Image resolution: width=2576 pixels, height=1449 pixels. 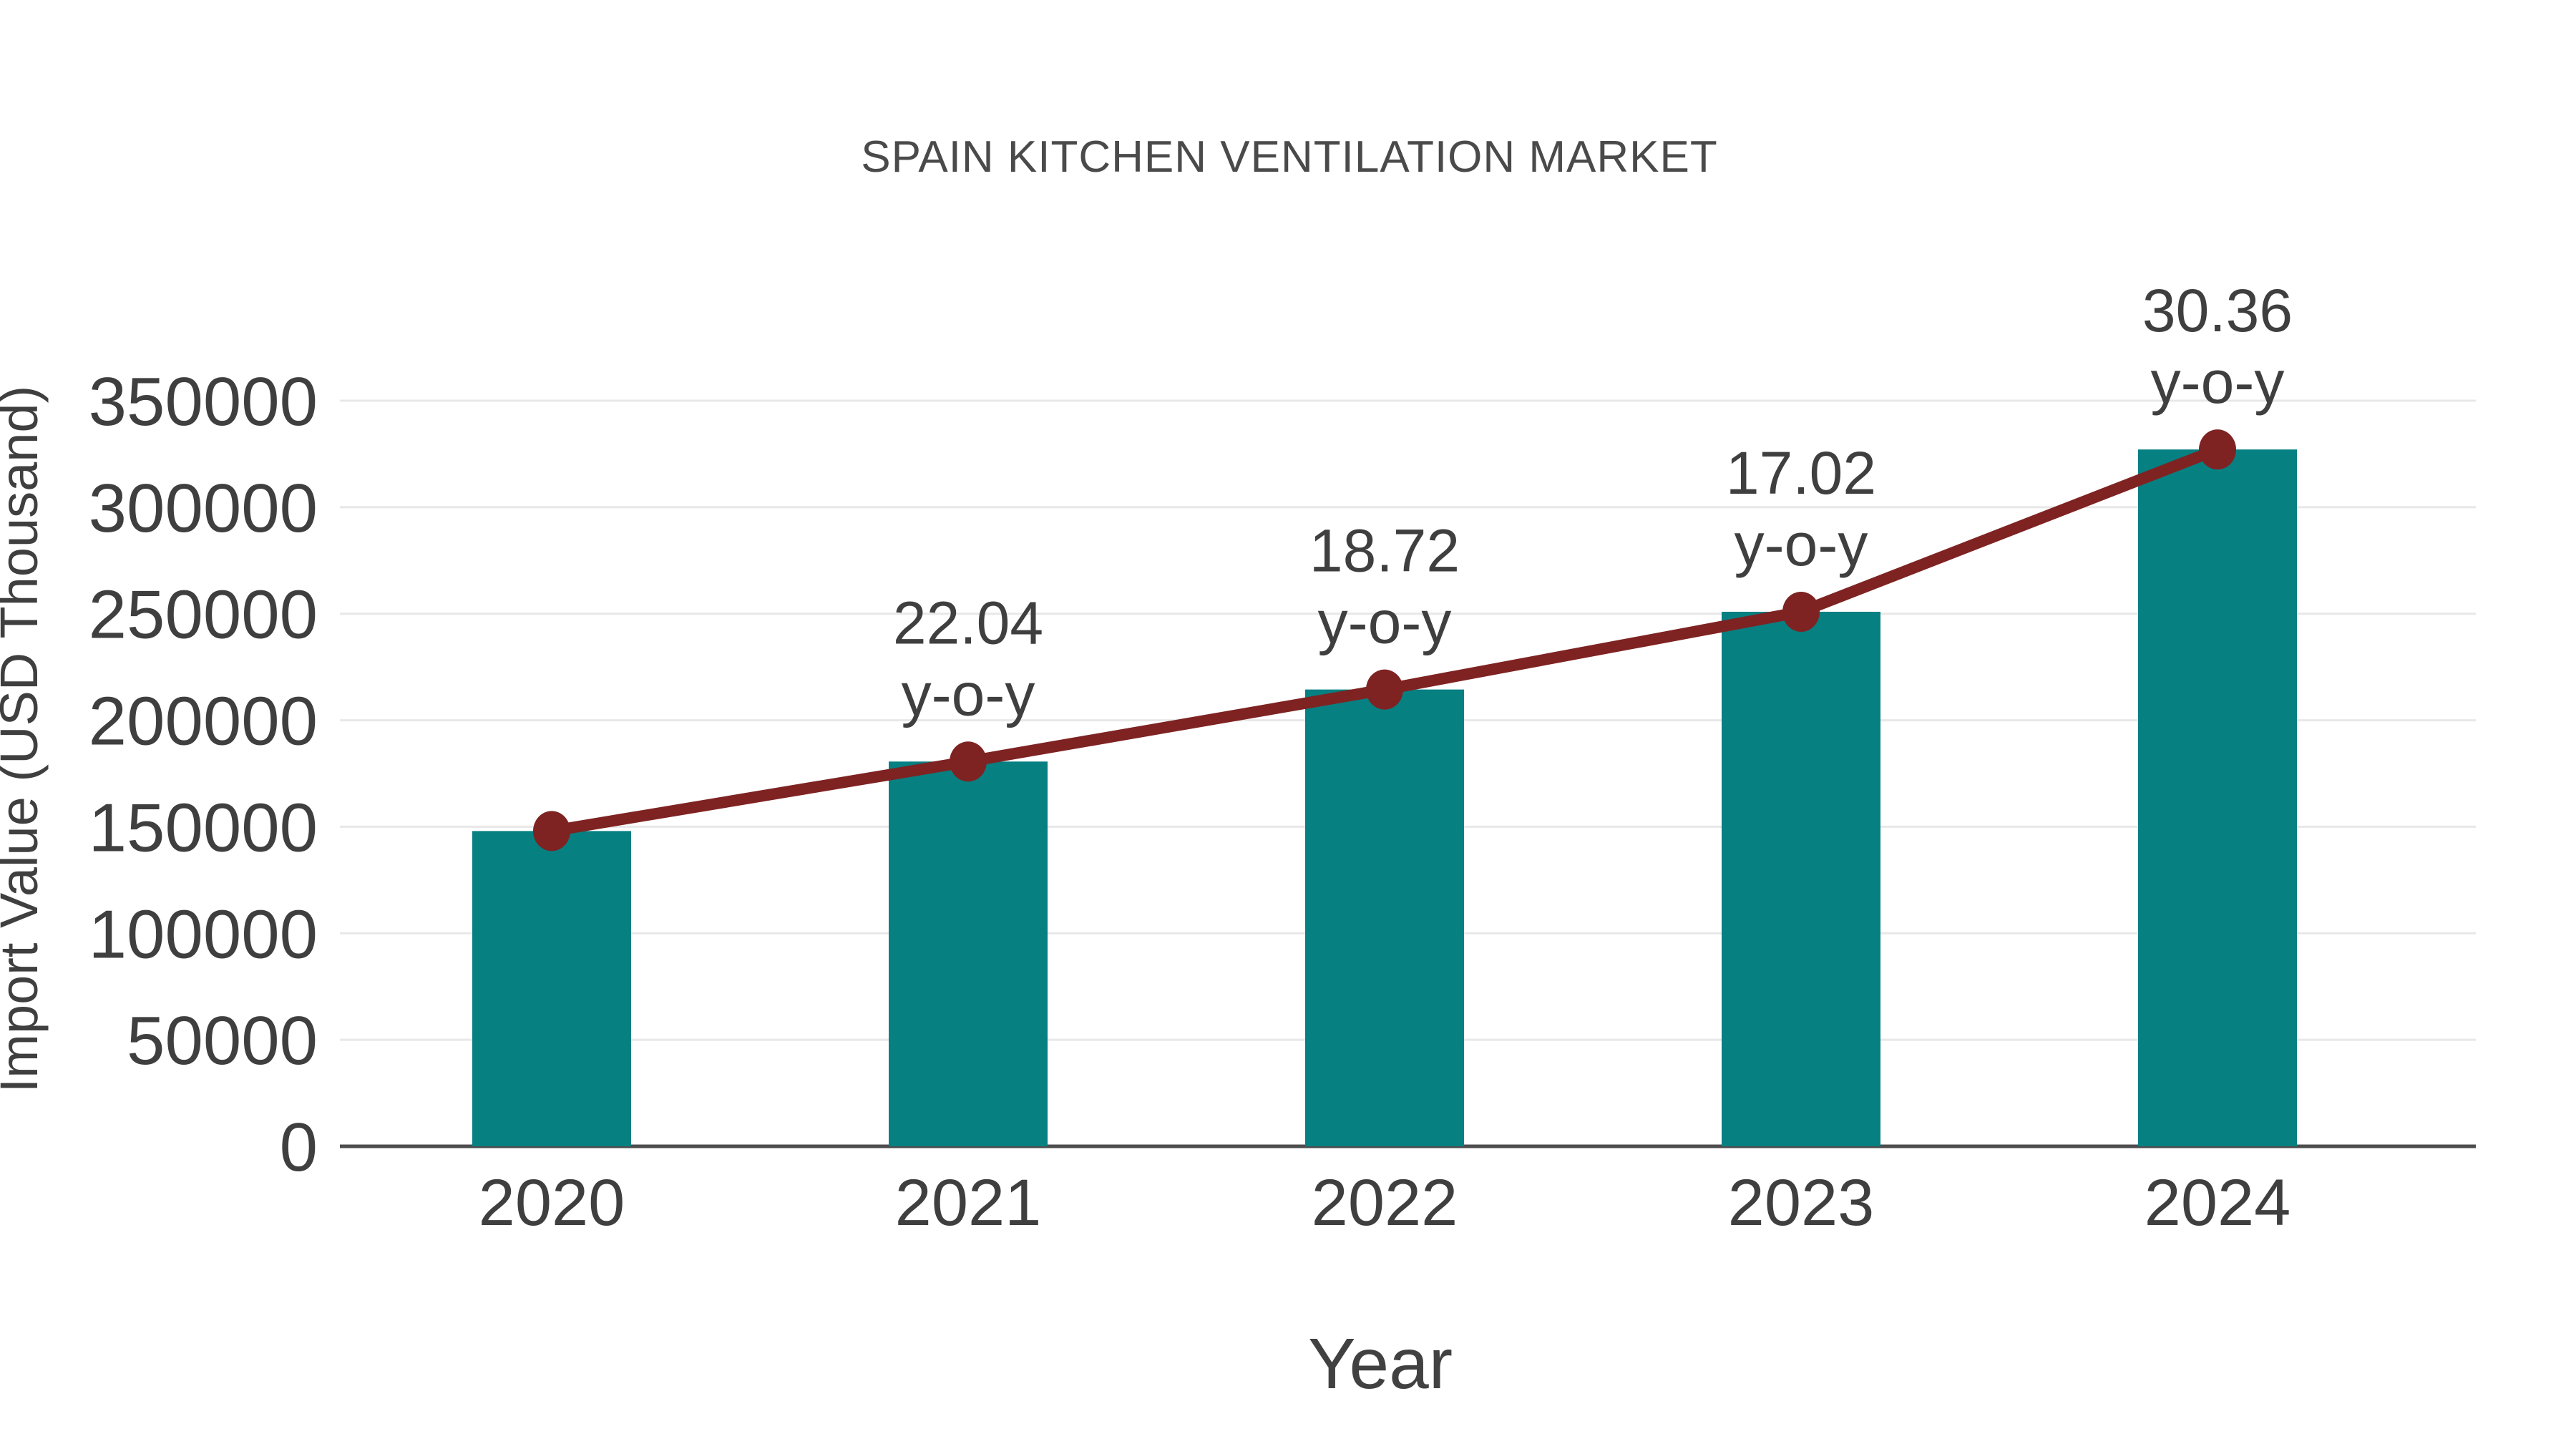 I want to click on line-marker-2023, so click(x=1801, y=611).